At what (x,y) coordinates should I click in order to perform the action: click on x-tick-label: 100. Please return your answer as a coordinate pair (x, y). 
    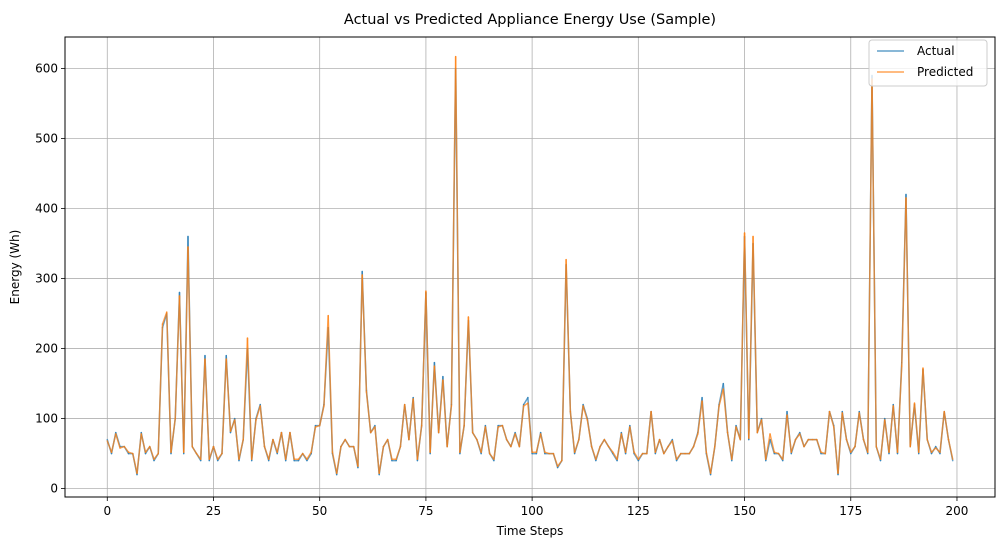
    Looking at the image, I should click on (532, 511).